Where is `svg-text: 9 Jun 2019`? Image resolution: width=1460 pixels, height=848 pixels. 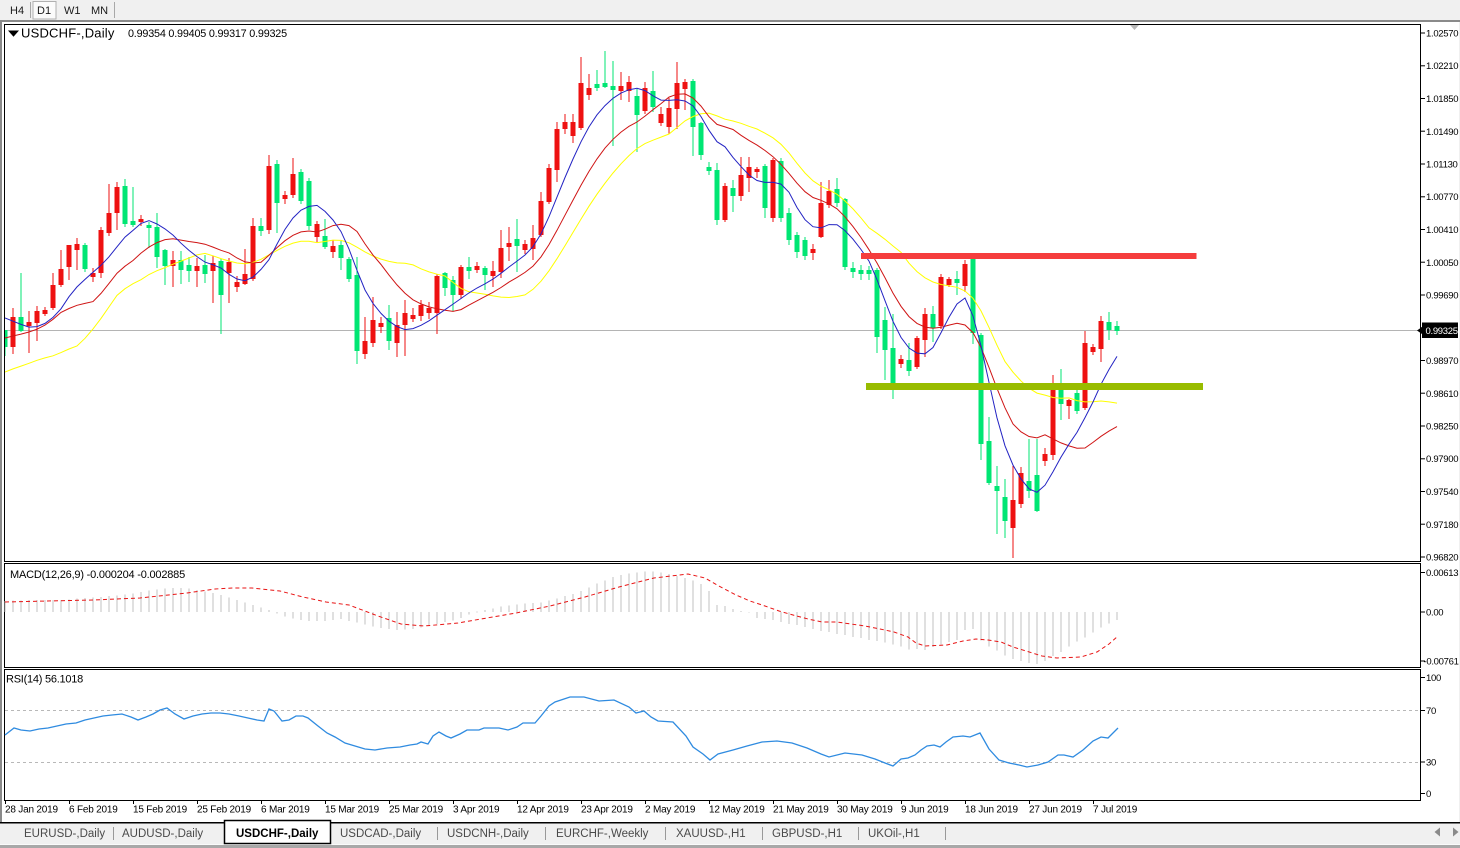 svg-text: 9 Jun 2019 is located at coordinates (925, 810).